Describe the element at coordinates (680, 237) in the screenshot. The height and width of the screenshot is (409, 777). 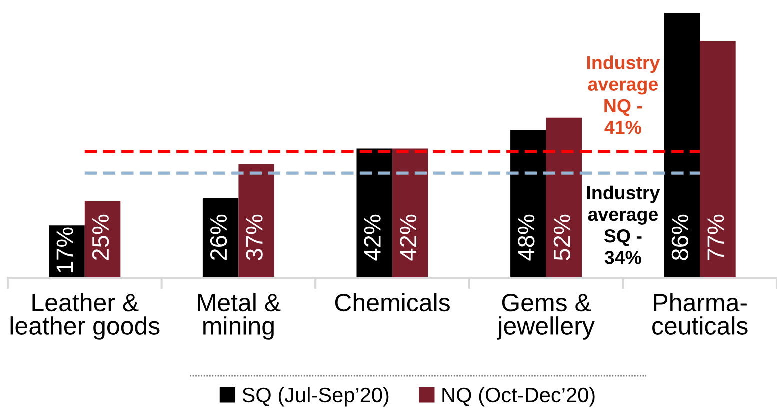
I see `data-label: 86%` at that location.